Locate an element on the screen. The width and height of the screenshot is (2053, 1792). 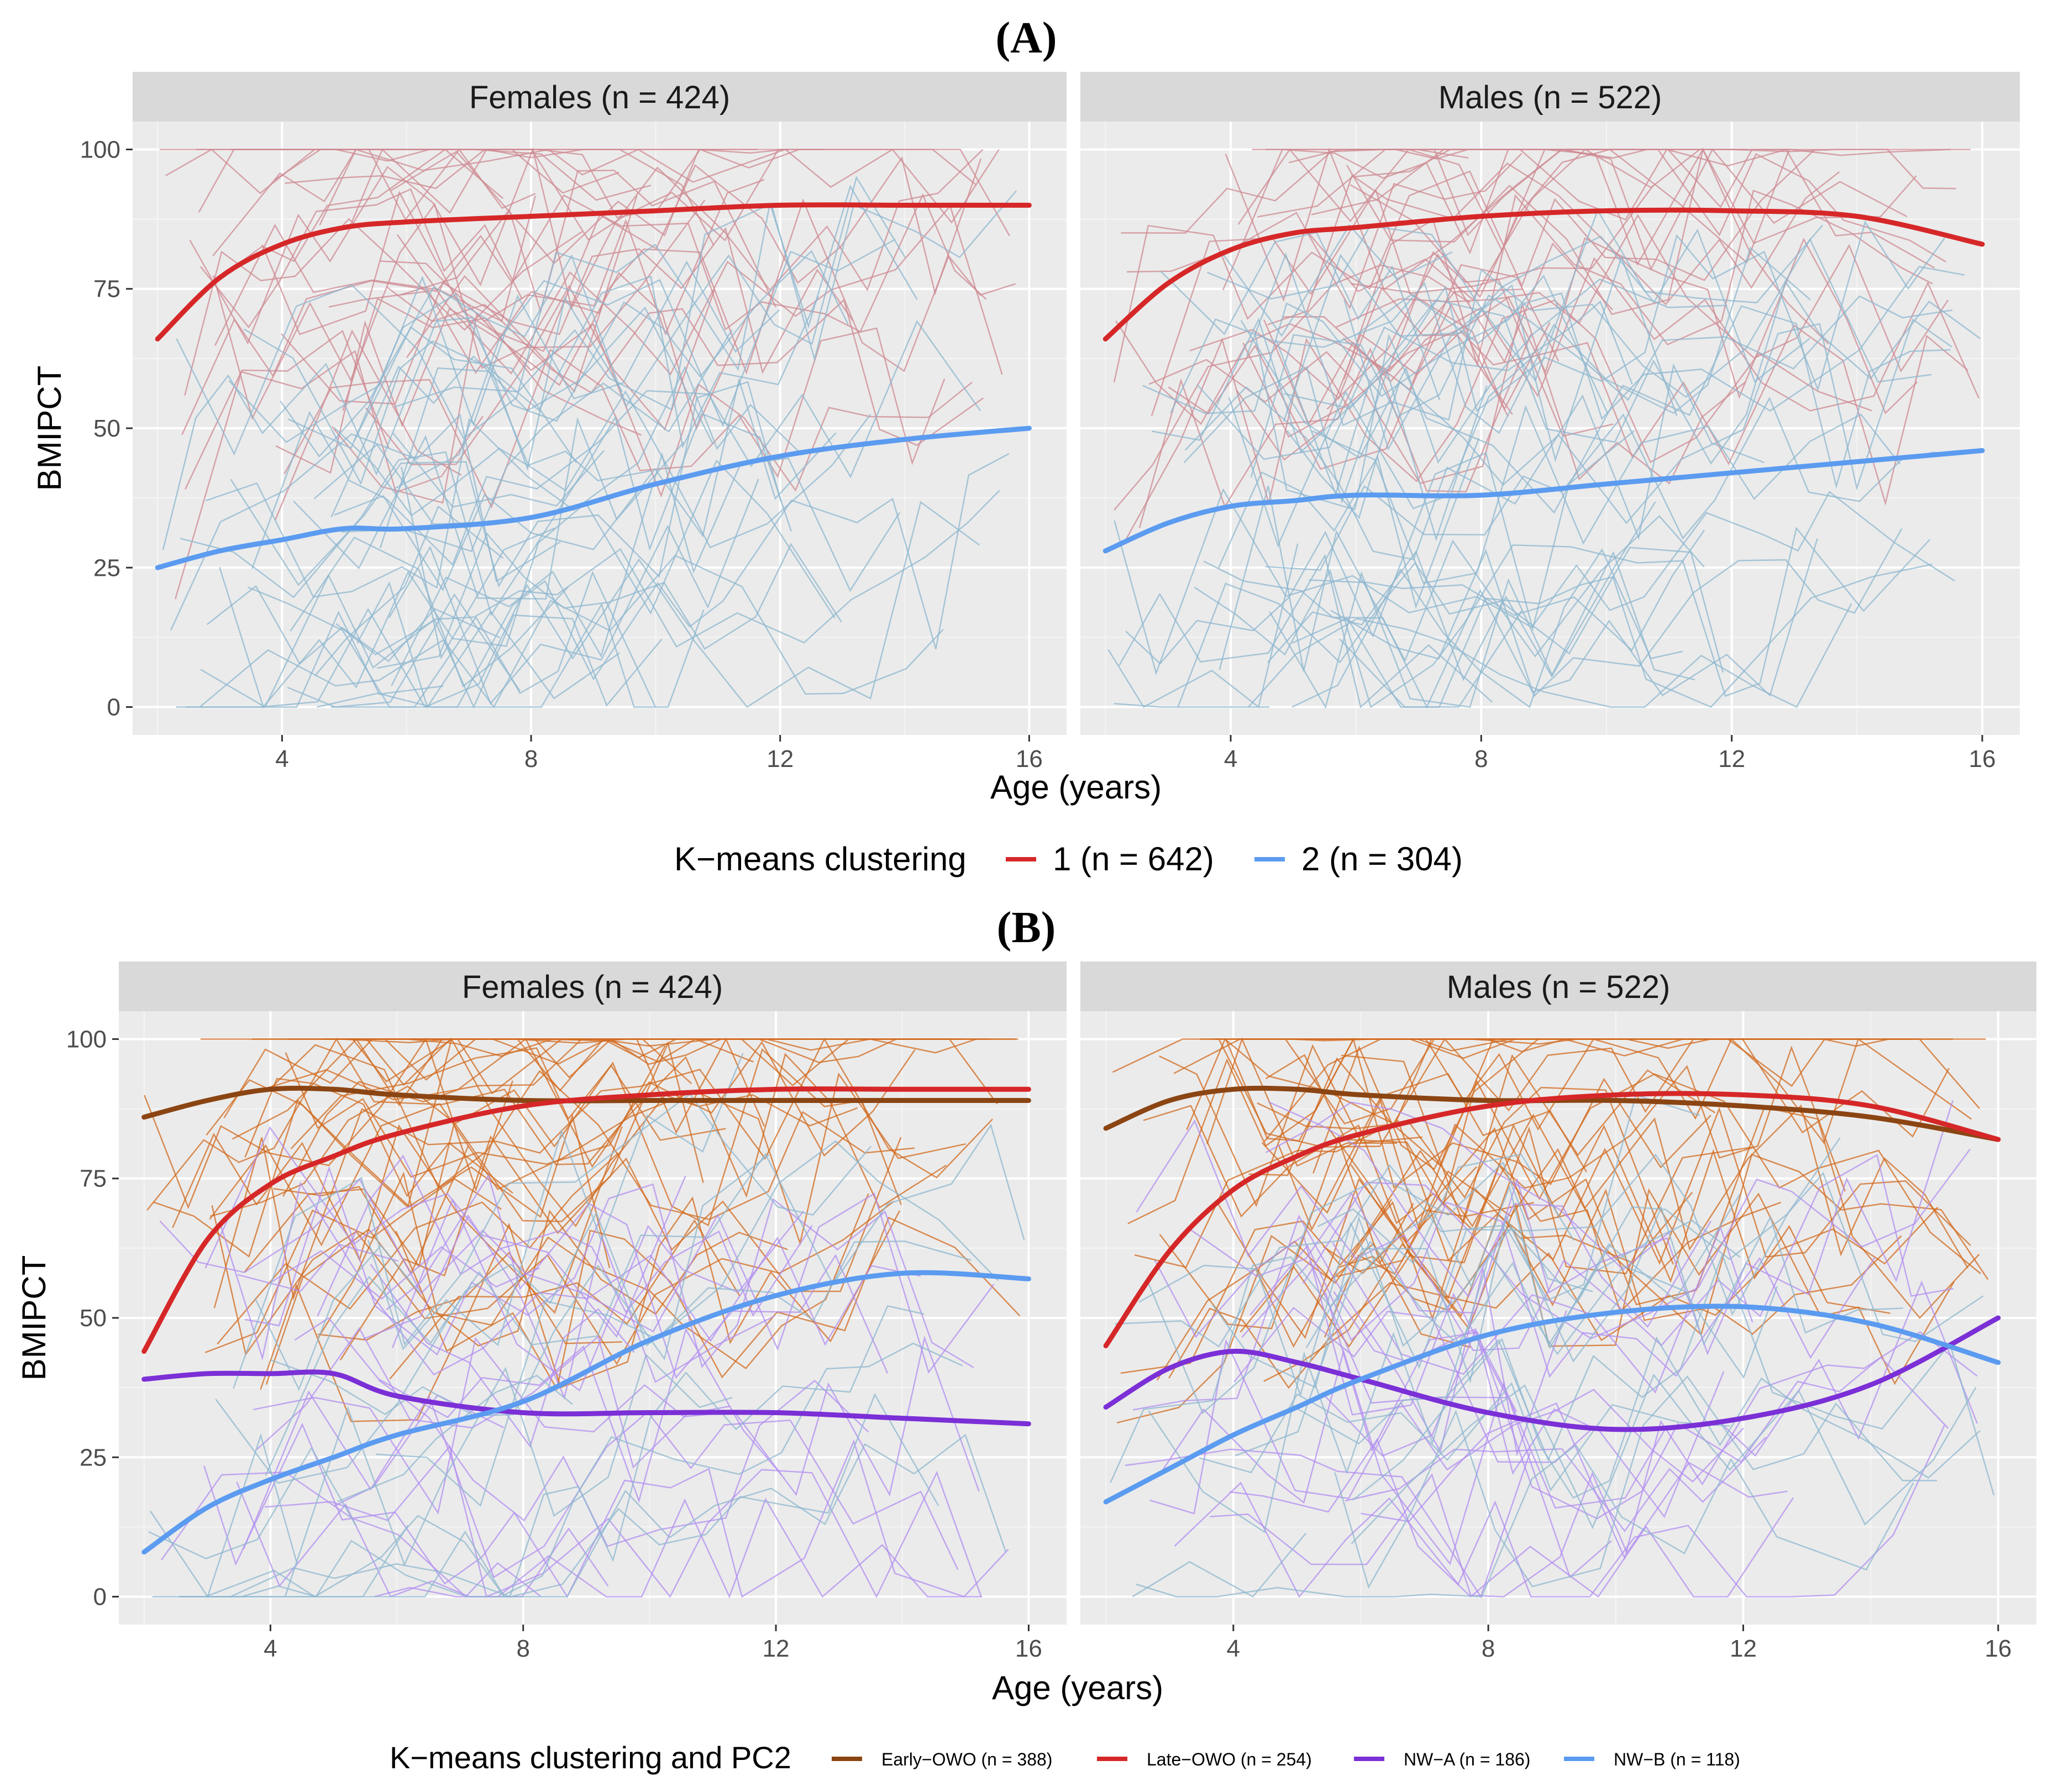
x-axis-title: Age (years) is located at coordinates (1076, 788).